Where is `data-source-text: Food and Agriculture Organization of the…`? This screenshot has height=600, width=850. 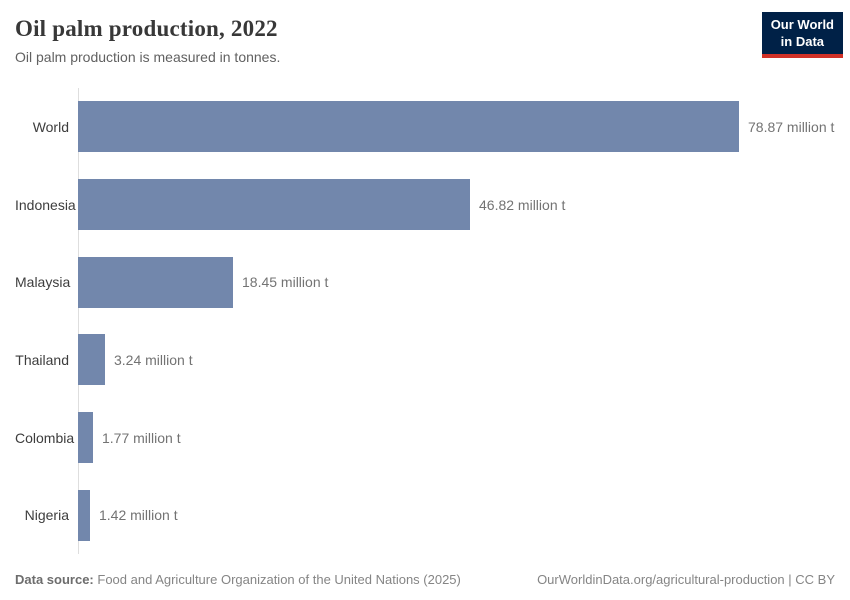 data-source-text: Food and Agriculture Organization of the… is located at coordinates (279, 579).